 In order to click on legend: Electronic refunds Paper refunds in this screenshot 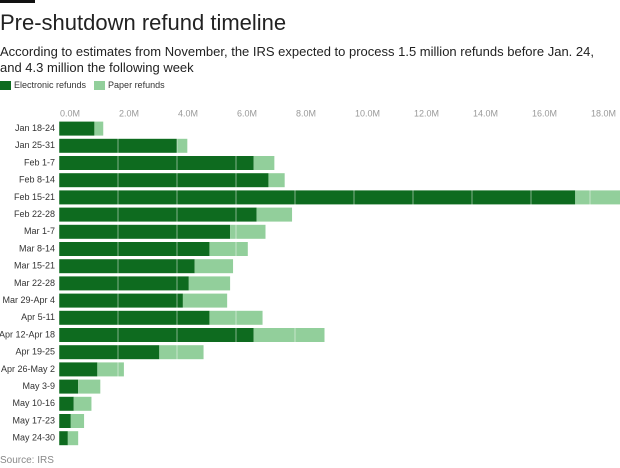, I will do `click(82, 85)`.